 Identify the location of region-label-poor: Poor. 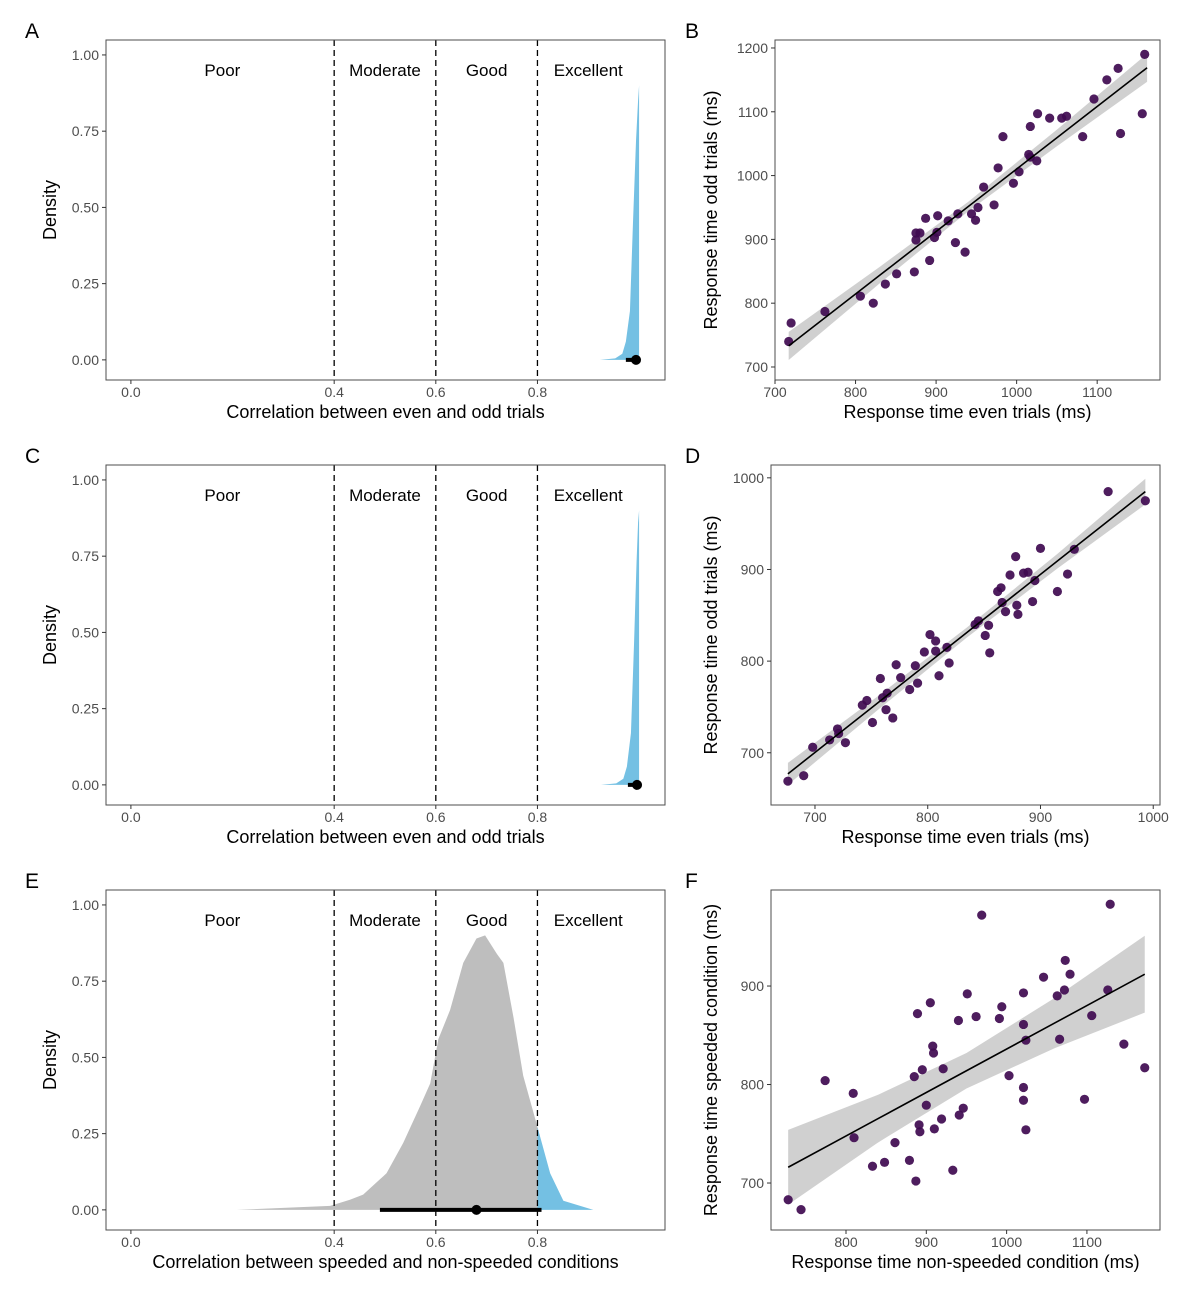
(222, 920).